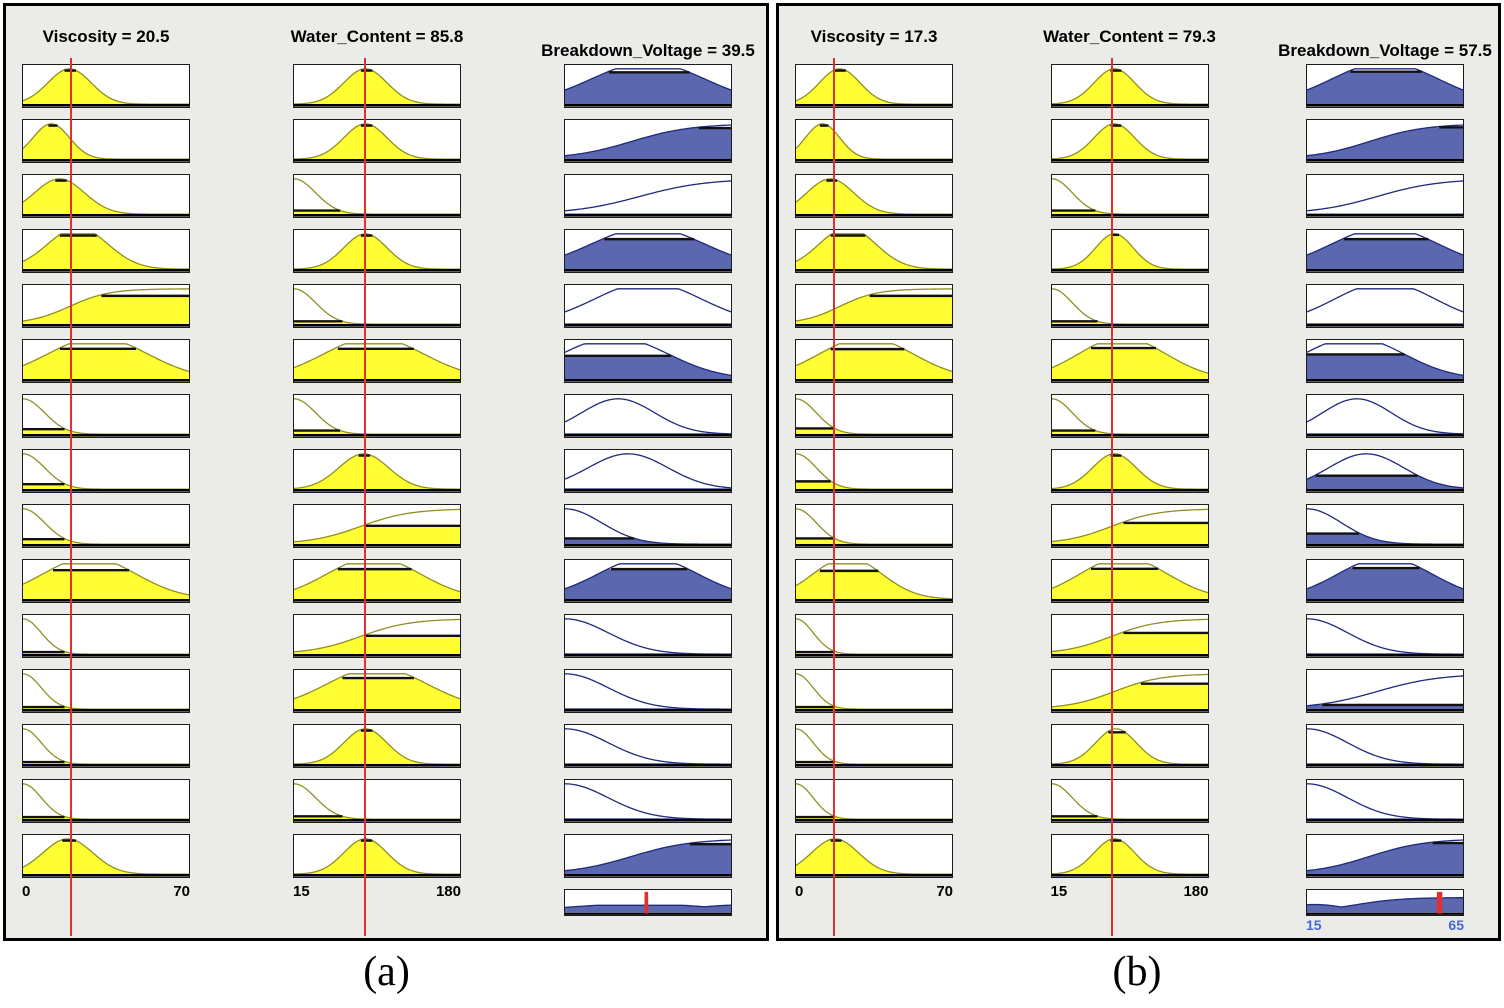 This screenshot has height=1008, width=1504. I want to click on caption-row: (a) (b), so click(752, 972).